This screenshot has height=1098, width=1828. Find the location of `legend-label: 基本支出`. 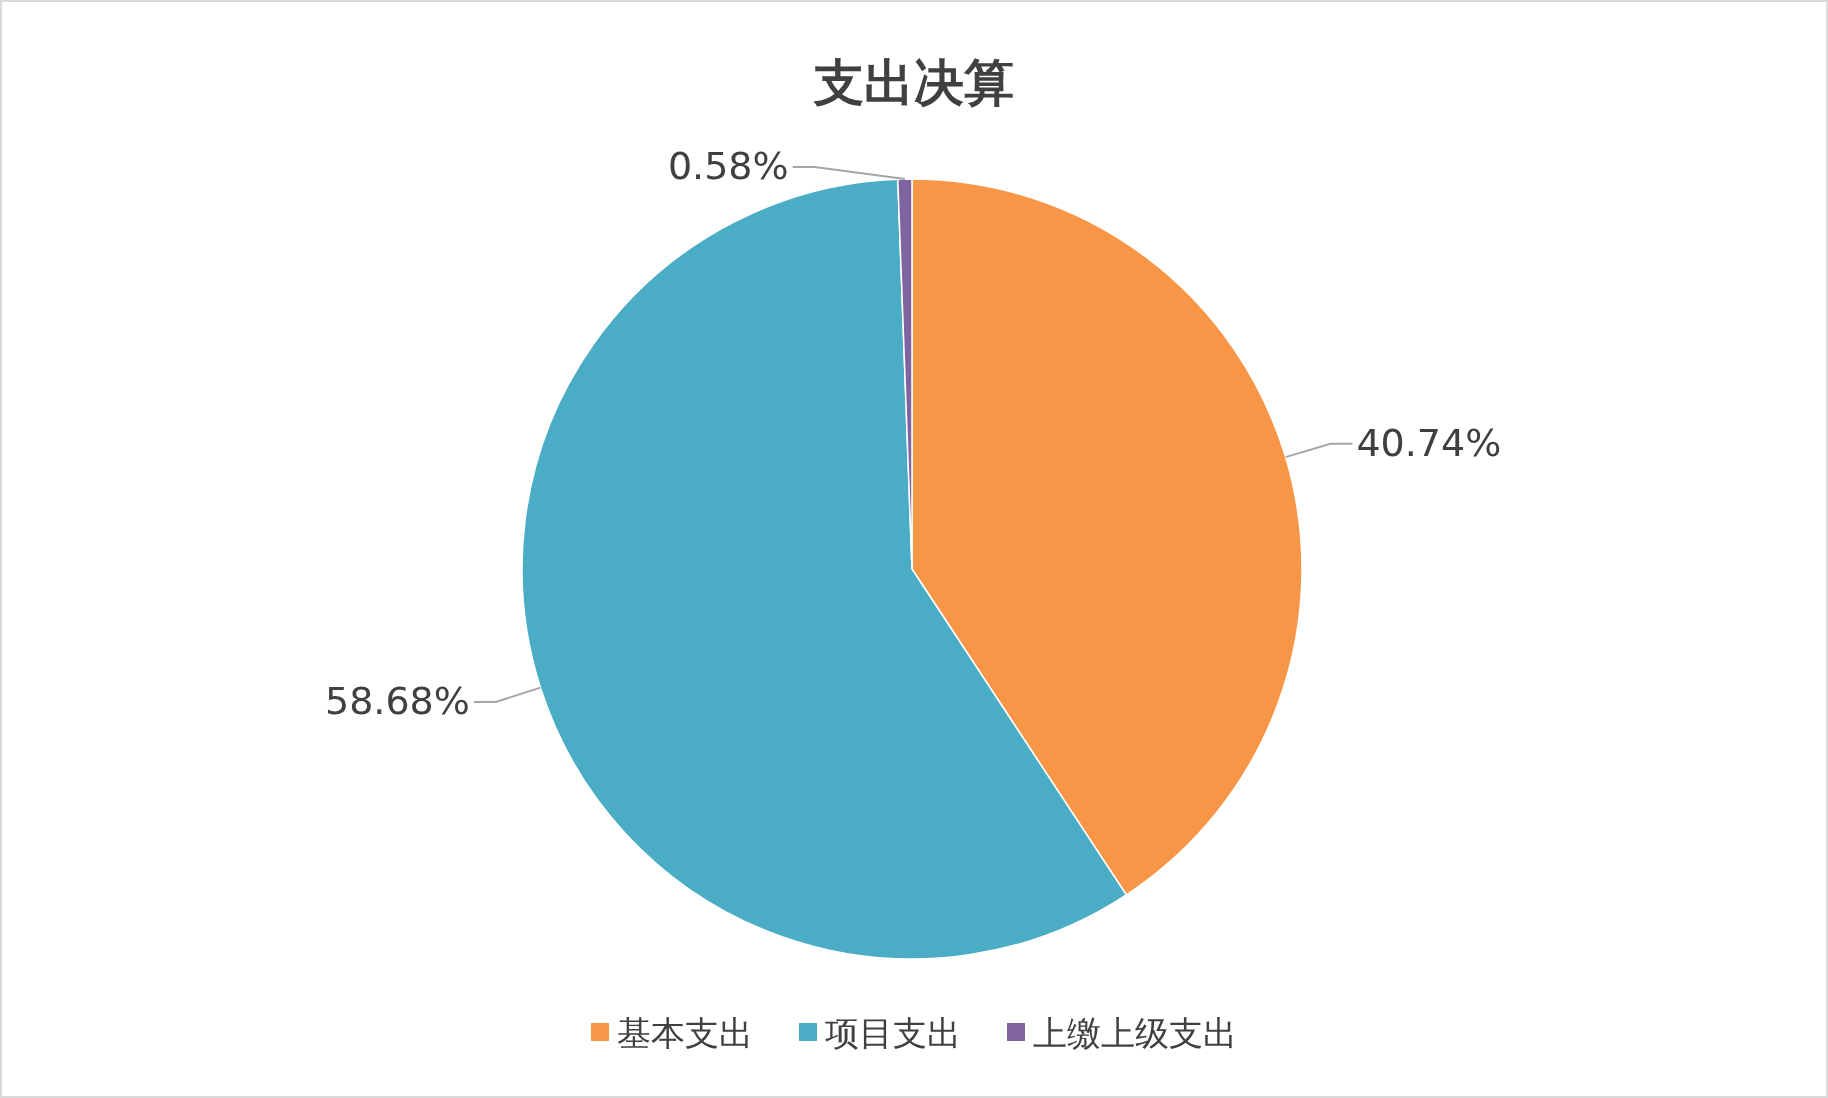

legend-label: 基本支出 is located at coordinates (685, 1033).